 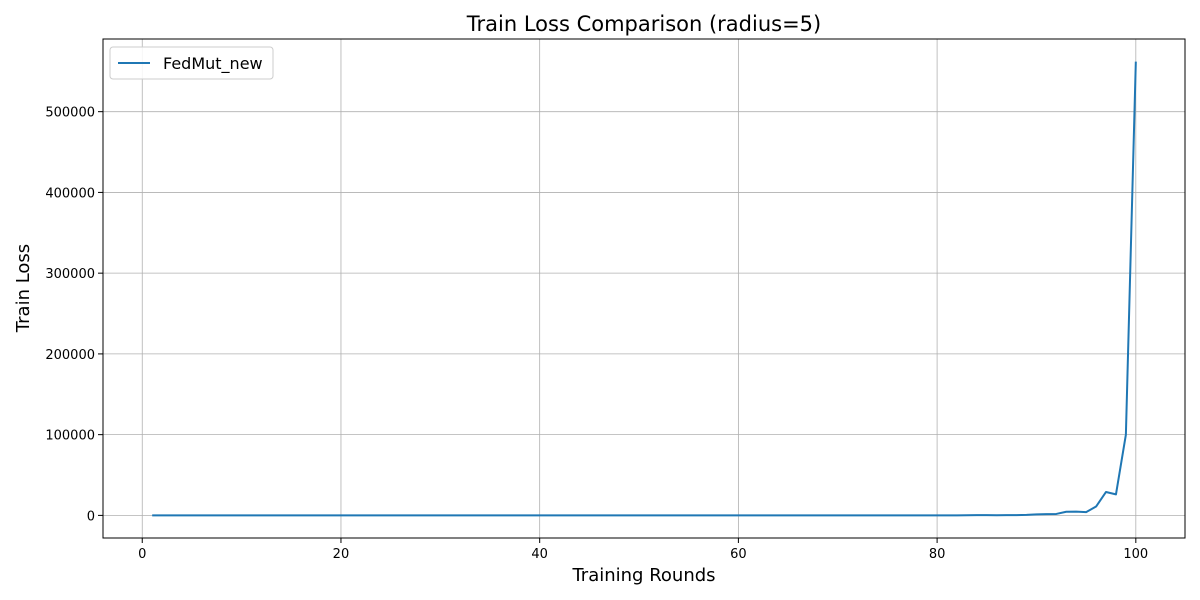 I want to click on x-tick-label: 80, so click(x=937, y=554).